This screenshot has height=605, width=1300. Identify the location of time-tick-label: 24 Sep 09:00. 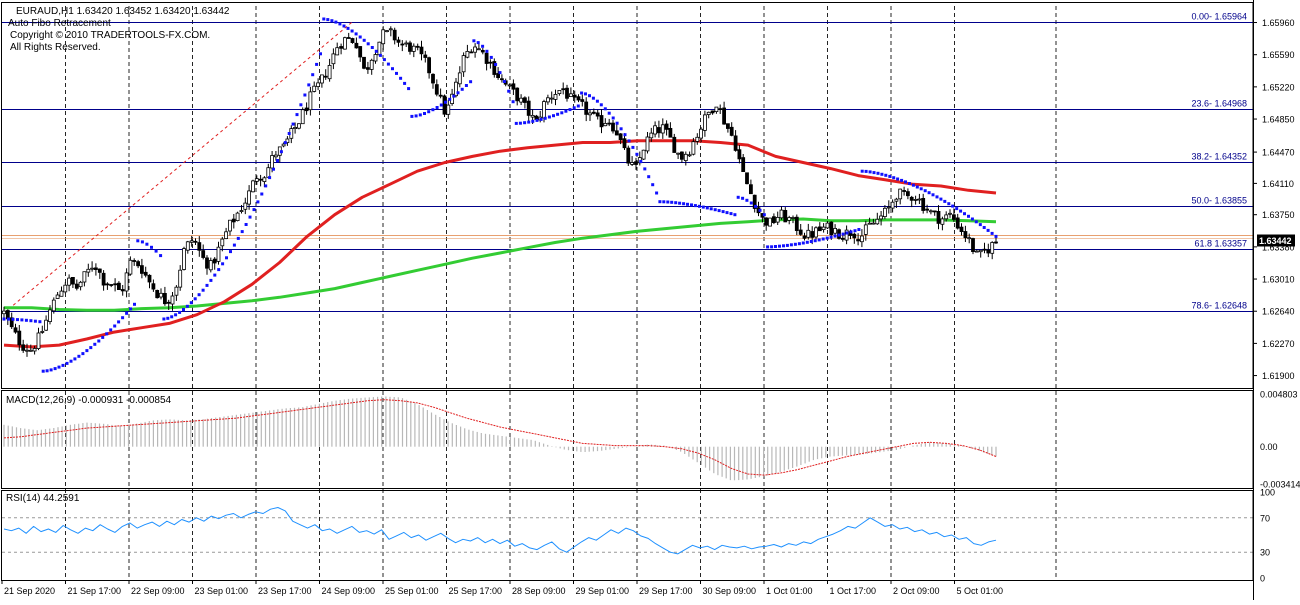
(349, 591).